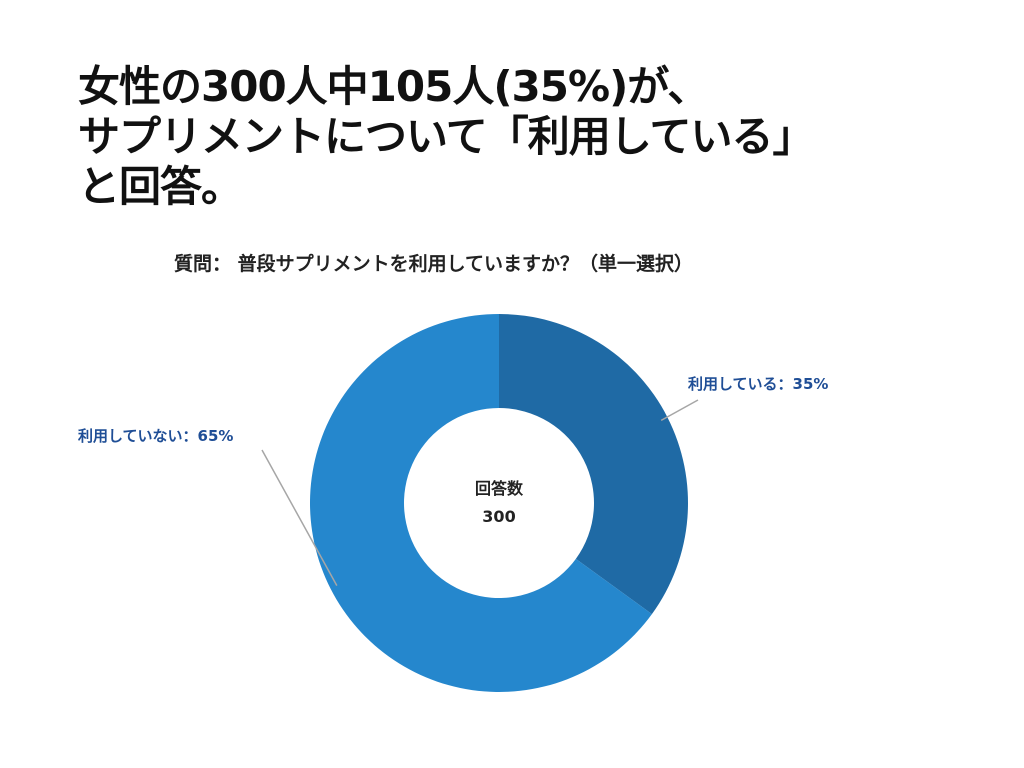 The image size is (1024, 768). I want to click on label-not-using: 利用していない：65%, so click(155, 436).